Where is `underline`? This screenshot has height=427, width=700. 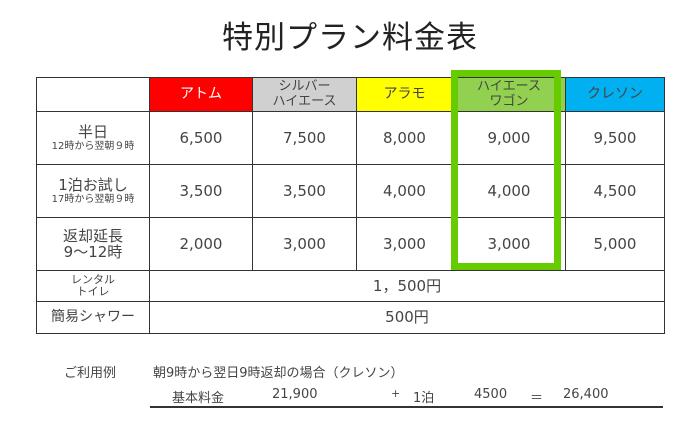 underline is located at coordinates (406, 407).